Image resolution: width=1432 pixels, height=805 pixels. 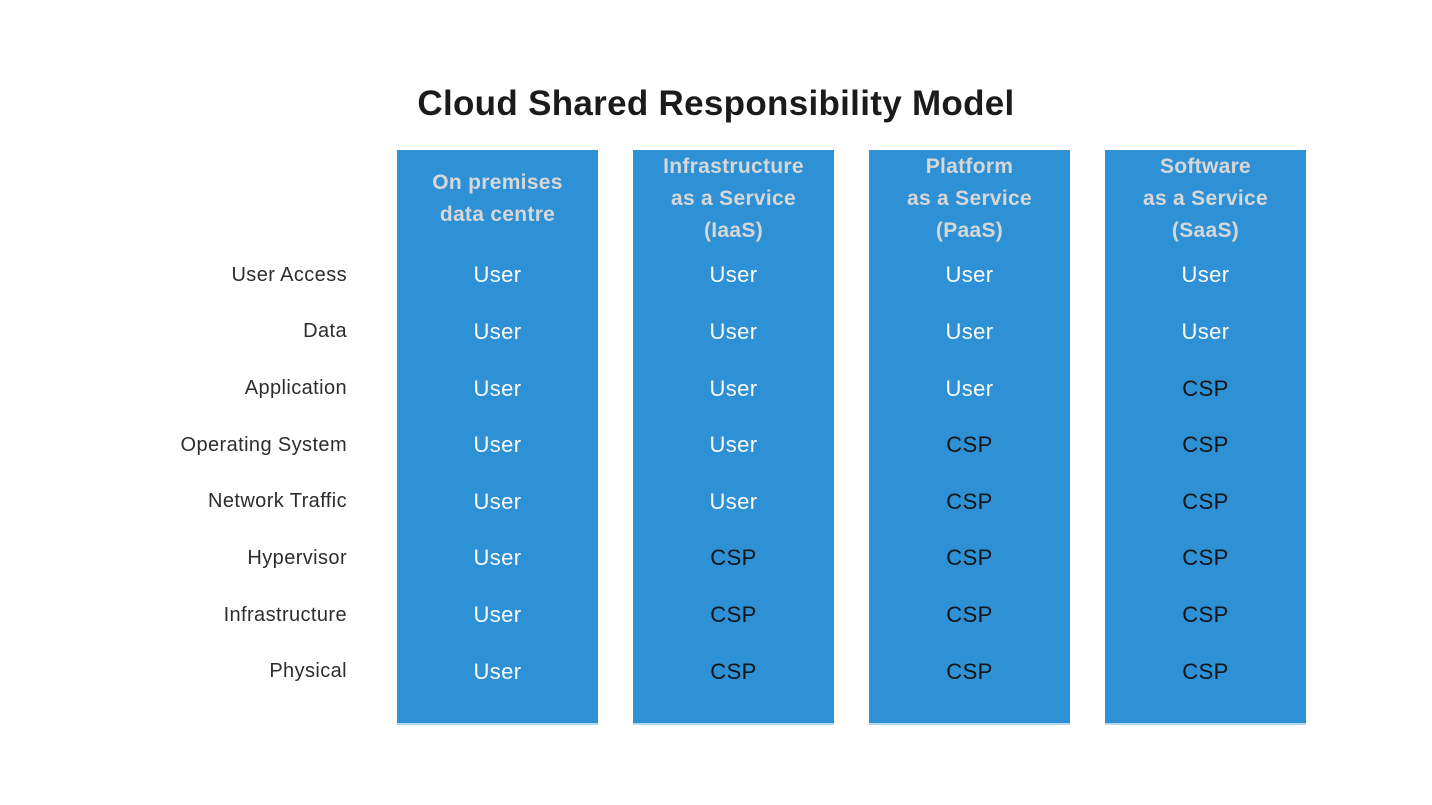 What do you see at coordinates (969, 166) in the screenshot?
I see `header-line: Platform` at bounding box center [969, 166].